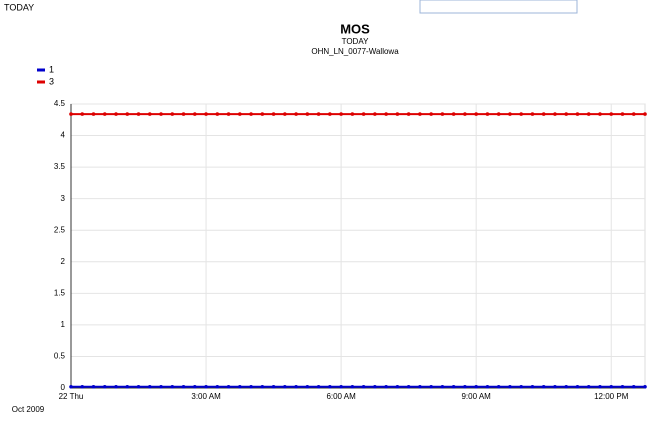 The image size is (663, 425). Describe the element at coordinates (63, 387) in the screenshot. I see `y-tick-label: 0` at that location.